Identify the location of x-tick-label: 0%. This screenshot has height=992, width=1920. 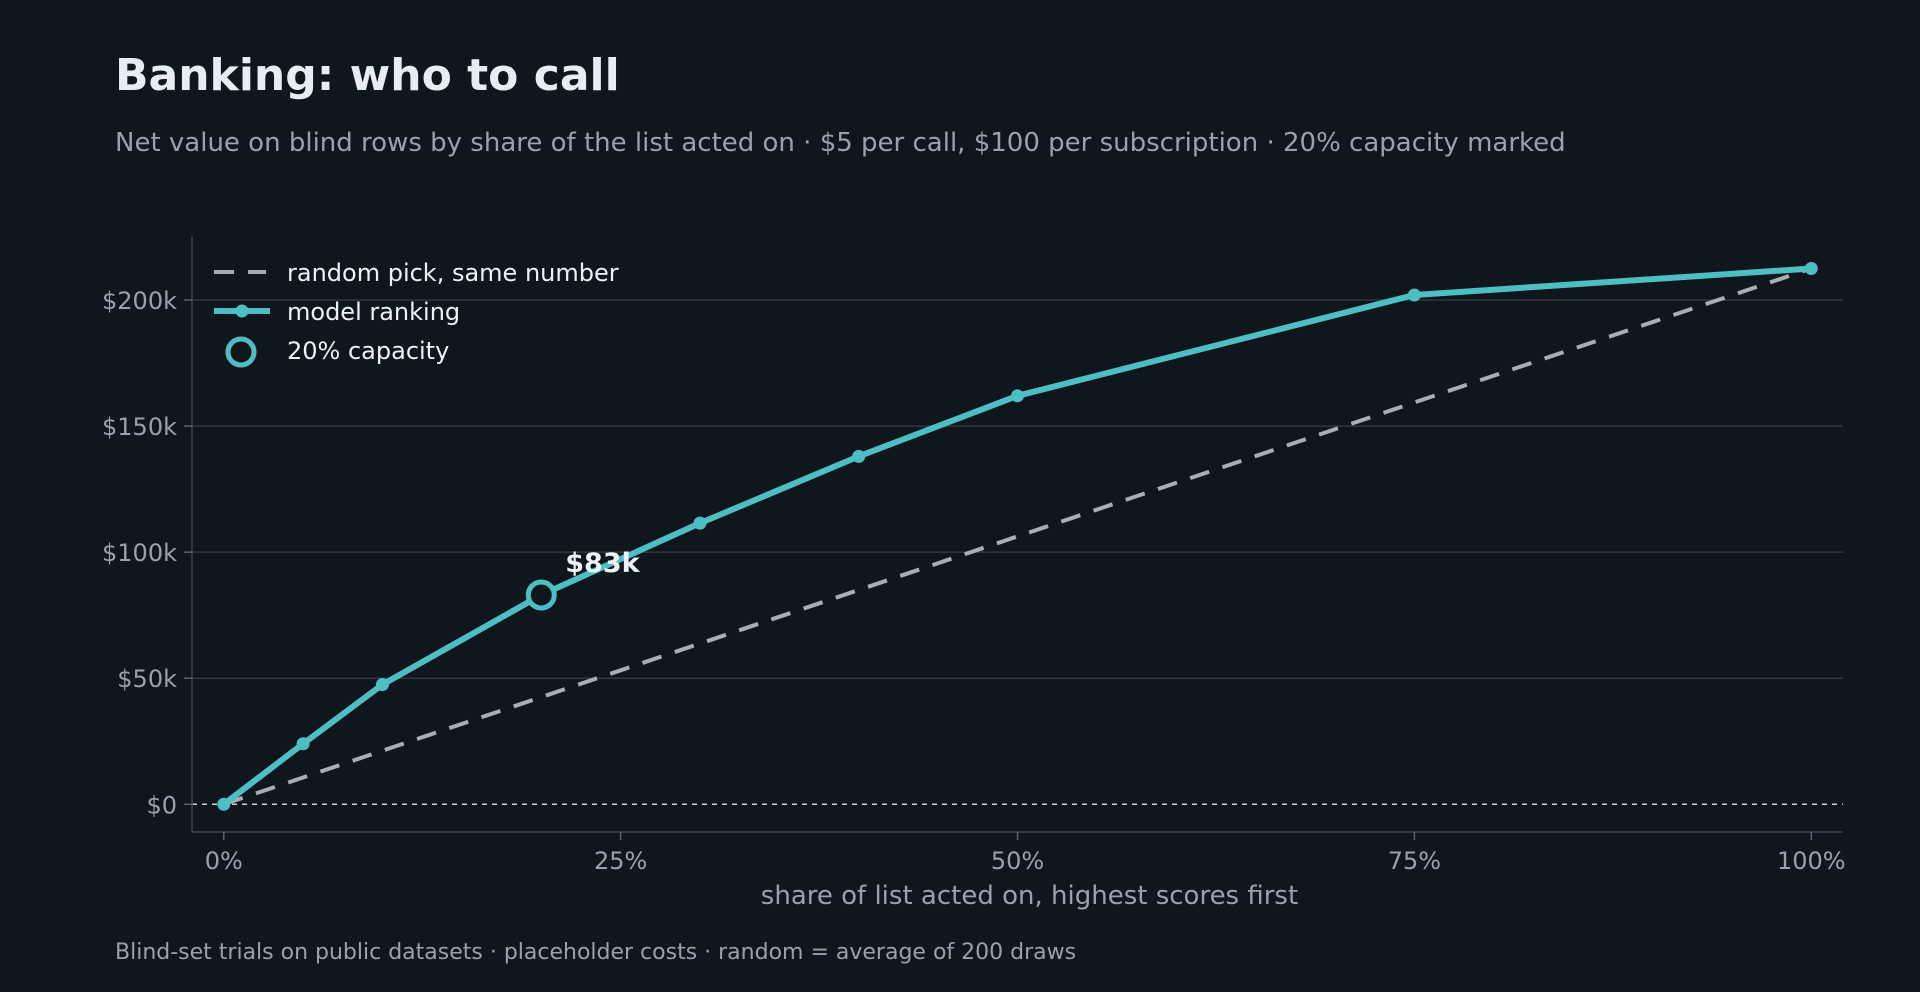
(224, 861).